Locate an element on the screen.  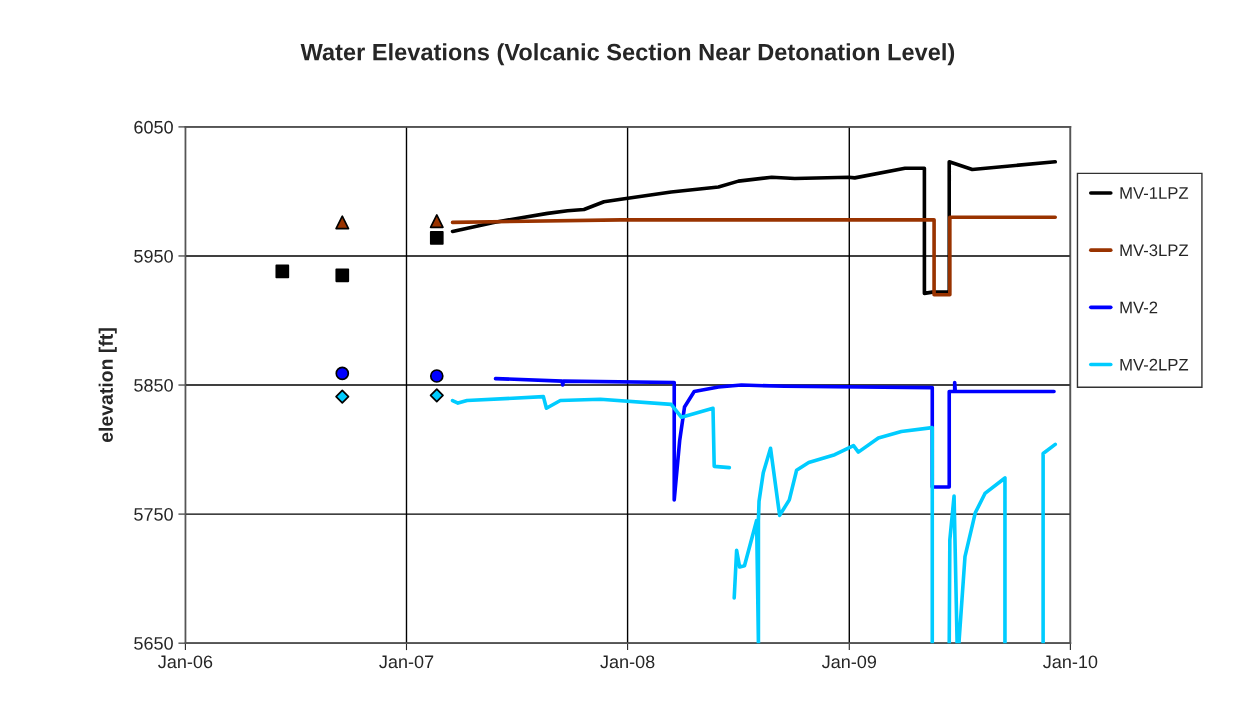
x-tick-label: Jan-09 is located at coordinates (849, 662).